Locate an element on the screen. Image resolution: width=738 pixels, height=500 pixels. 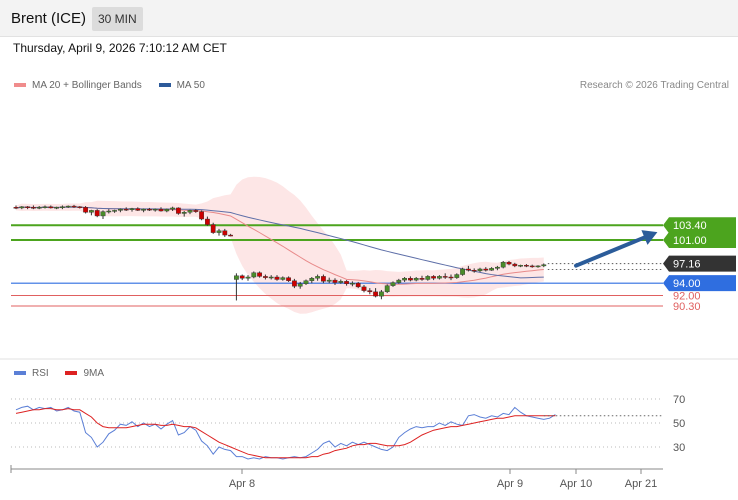
ma50-line is located at coordinates (279, 242).